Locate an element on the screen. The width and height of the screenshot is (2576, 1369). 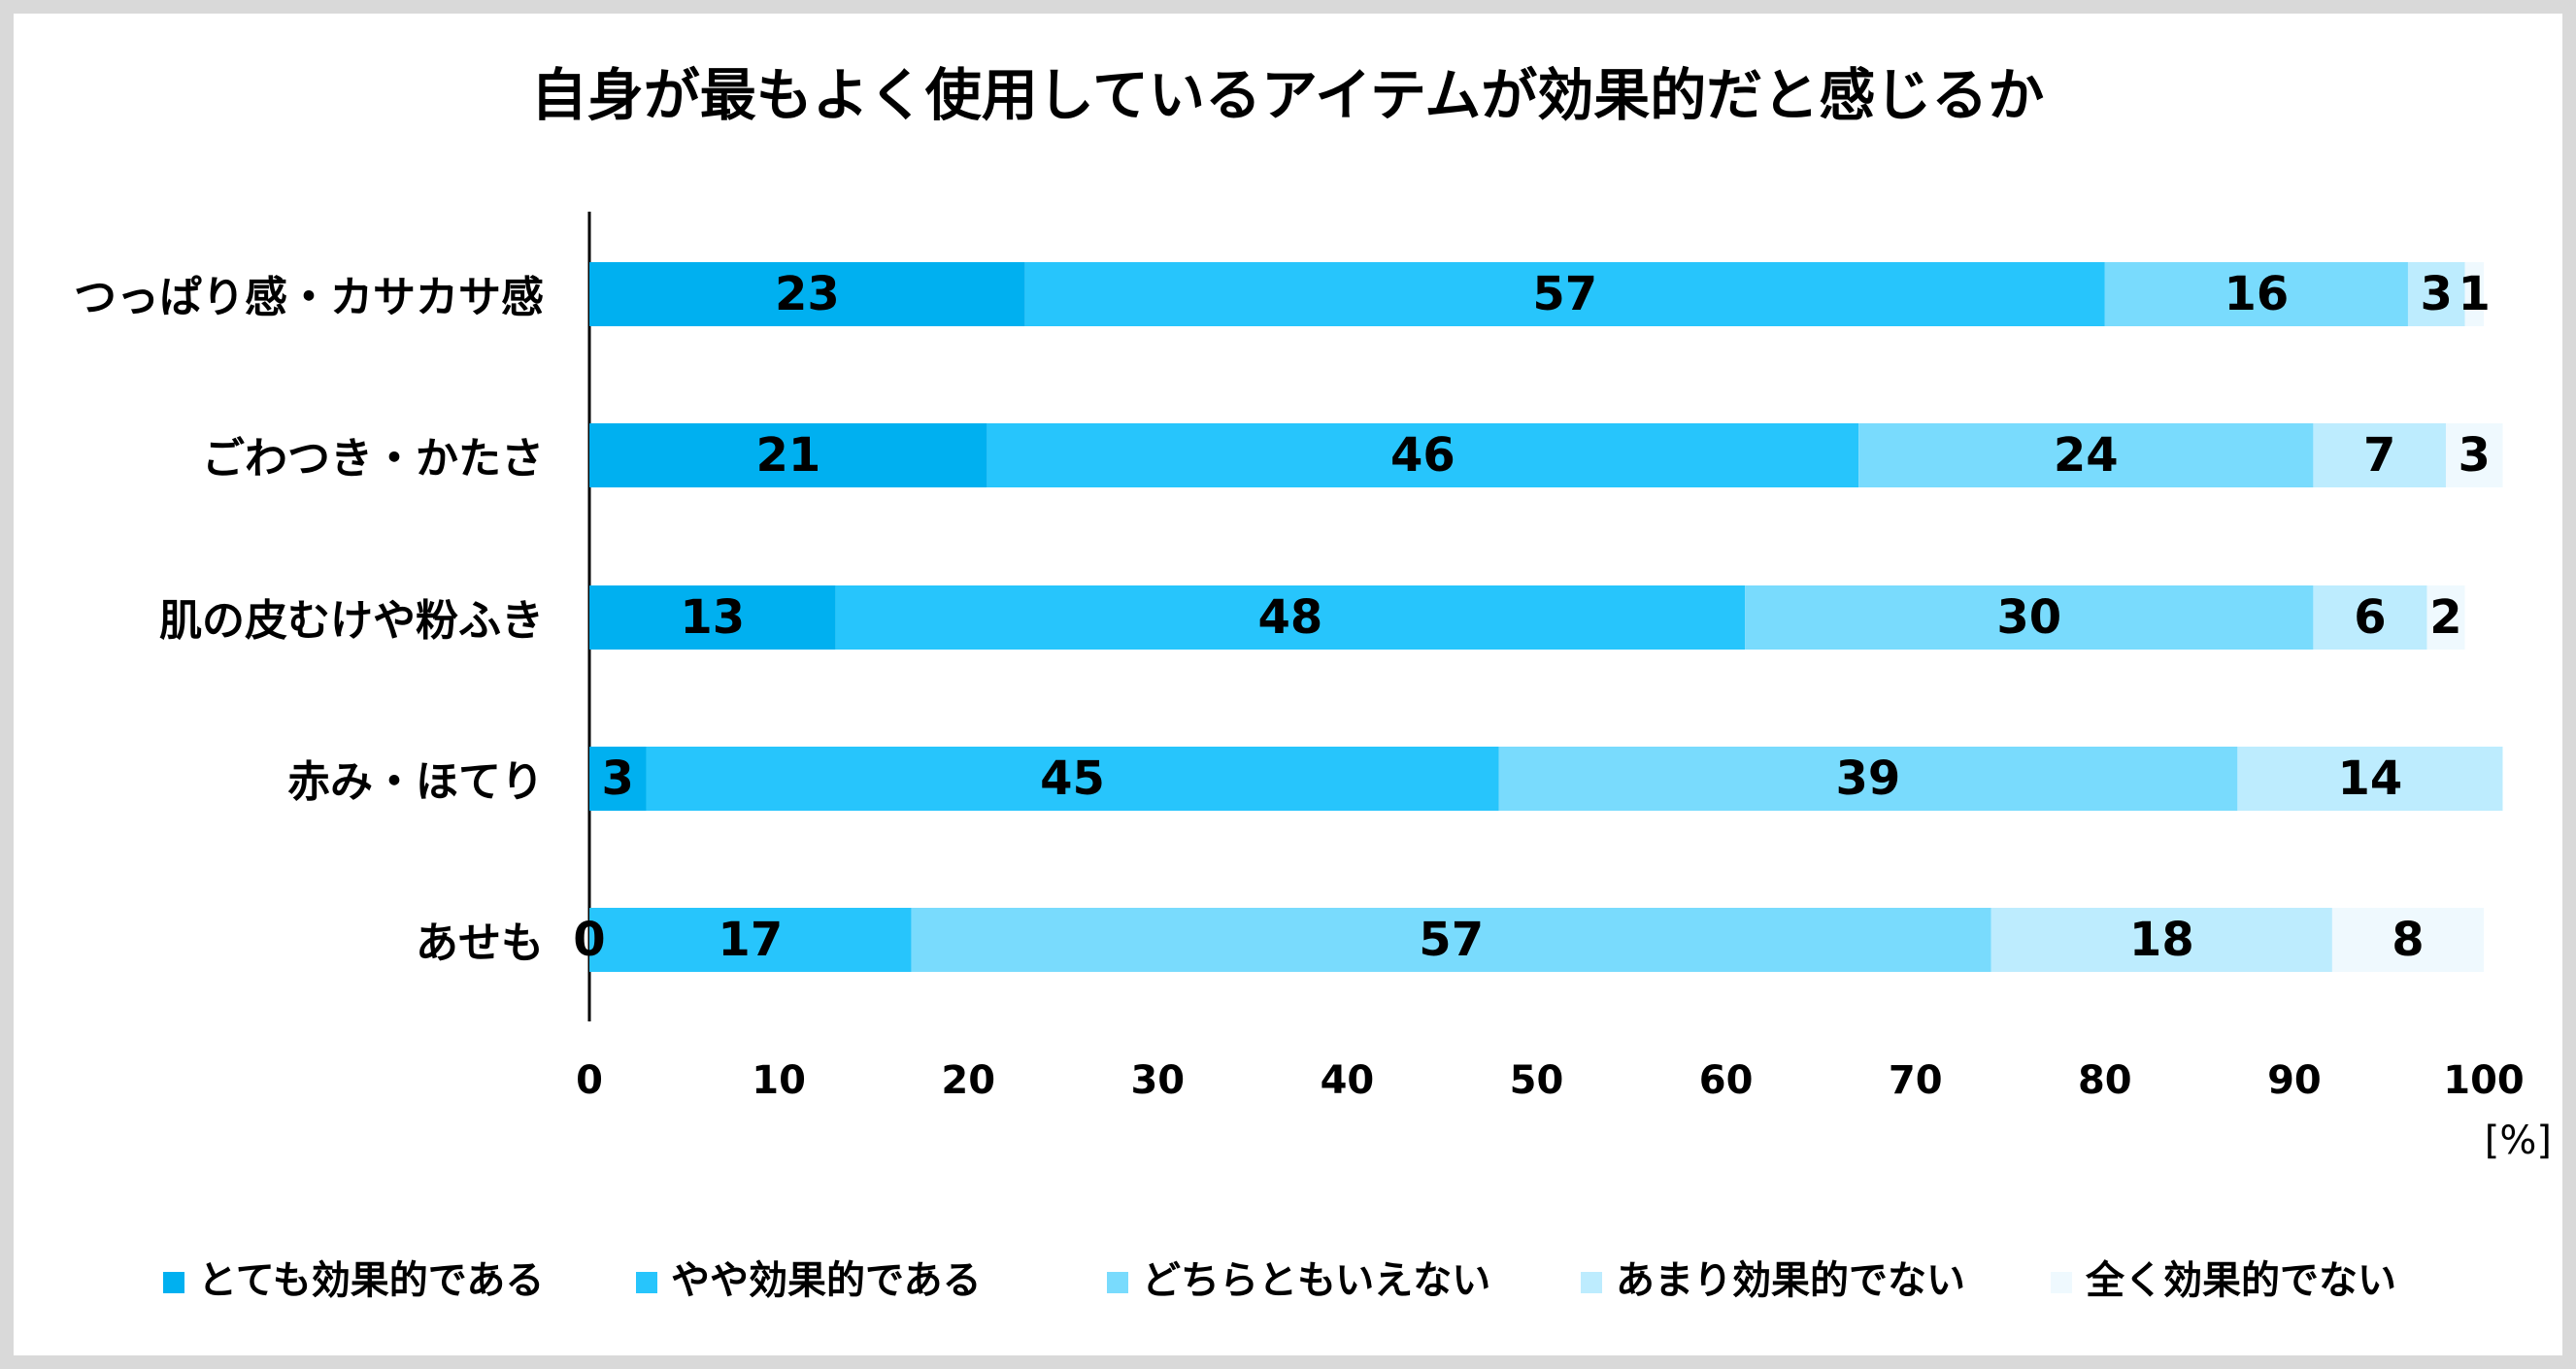
category-label: ごわつき・かたさ is located at coordinates (373, 459).